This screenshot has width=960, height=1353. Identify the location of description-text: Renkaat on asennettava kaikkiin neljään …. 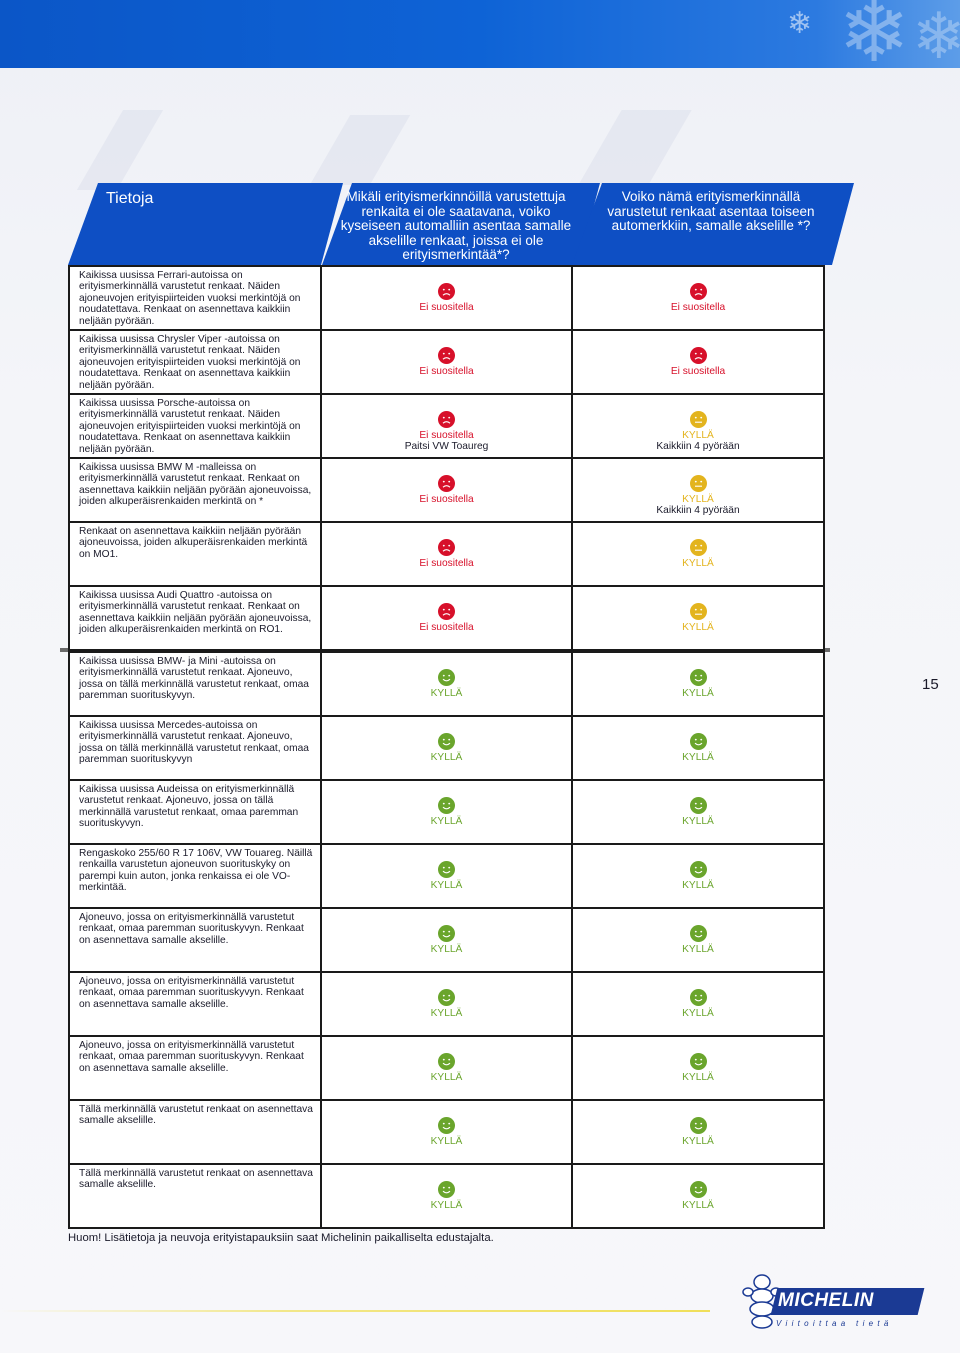
(193, 543).